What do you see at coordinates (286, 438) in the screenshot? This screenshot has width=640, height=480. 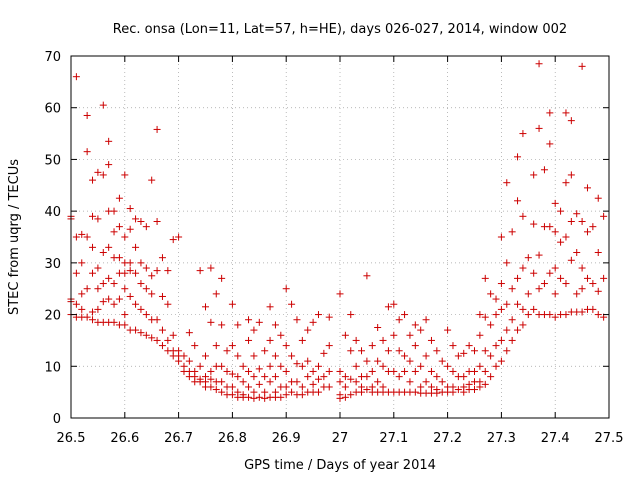 I see `x-tick-label: 26.9` at bounding box center [286, 438].